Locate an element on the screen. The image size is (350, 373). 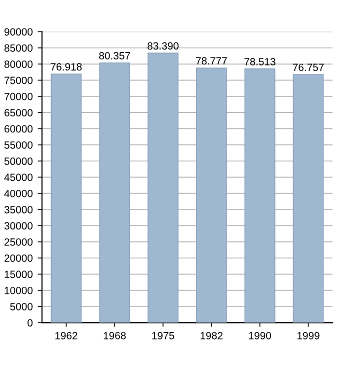
y-tick-label: 30000 is located at coordinates (18, 226).